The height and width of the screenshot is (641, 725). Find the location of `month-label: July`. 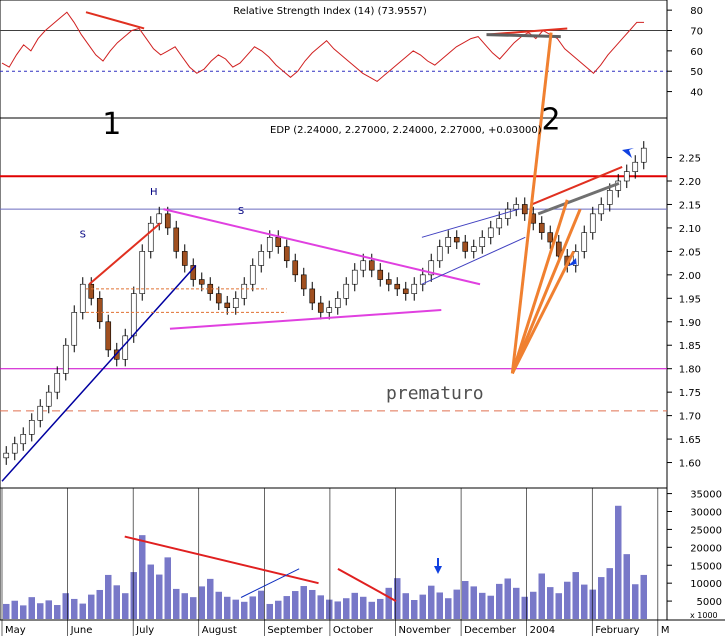

month-label: July is located at coordinates (144, 630).